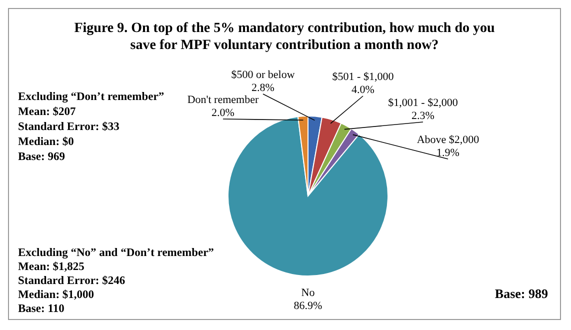  Describe the element at coordinates (363, 90) in the screenshot. I see `data-label: 4.0%` at that location.